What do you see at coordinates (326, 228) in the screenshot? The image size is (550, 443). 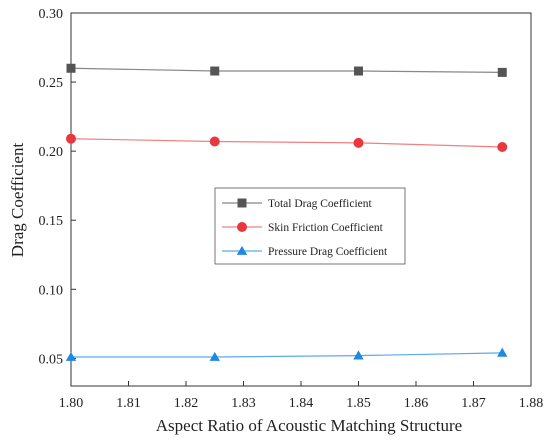 I see `legend-label: Skin Friction Coefficient` at bounding box center [326, 228].